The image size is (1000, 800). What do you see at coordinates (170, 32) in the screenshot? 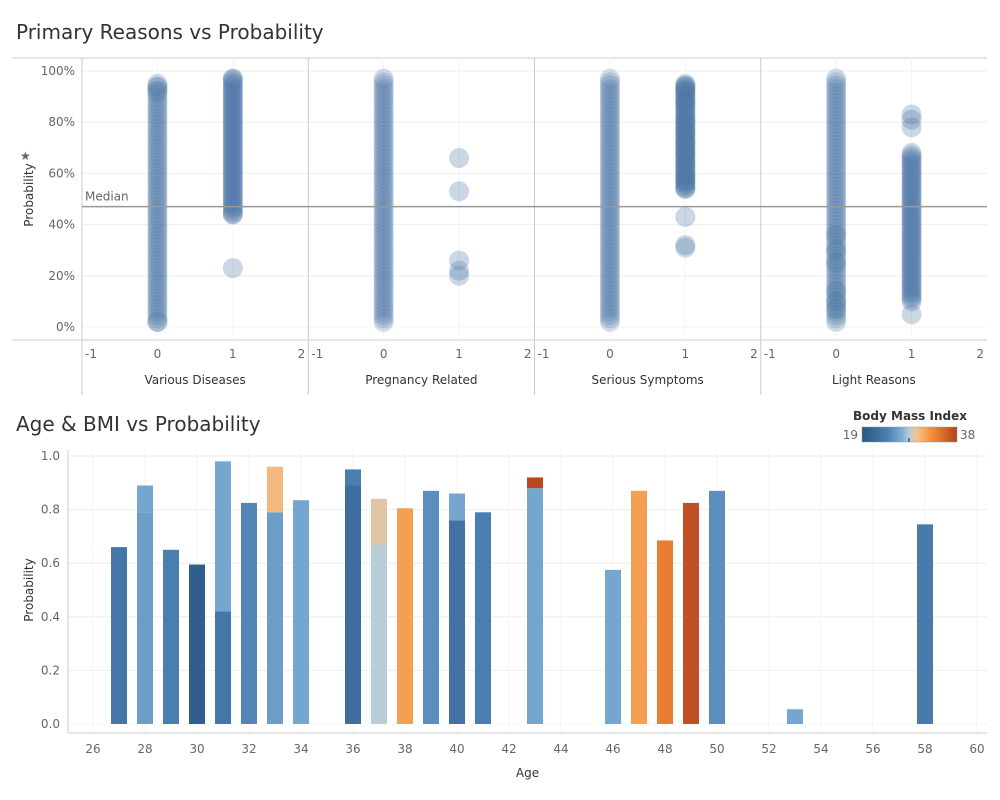
I see `scatter-chart-title: Primary Reasons vs Probability` at bounding box center [170, 32].